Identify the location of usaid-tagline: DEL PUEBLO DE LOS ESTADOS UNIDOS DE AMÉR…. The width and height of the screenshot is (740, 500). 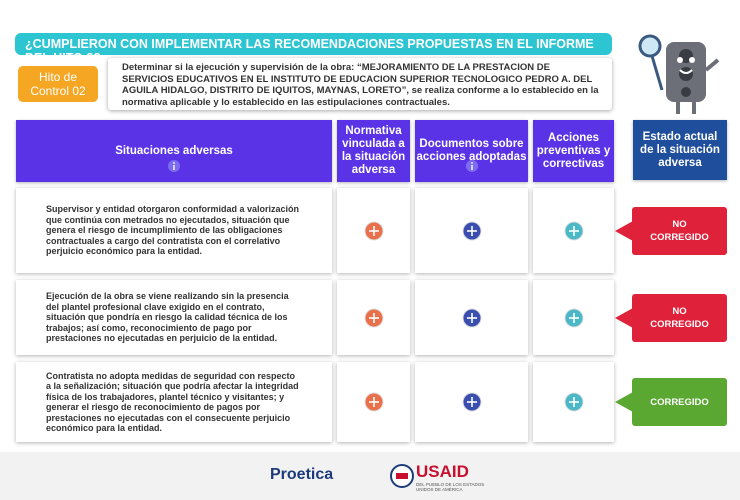
(450, 487).